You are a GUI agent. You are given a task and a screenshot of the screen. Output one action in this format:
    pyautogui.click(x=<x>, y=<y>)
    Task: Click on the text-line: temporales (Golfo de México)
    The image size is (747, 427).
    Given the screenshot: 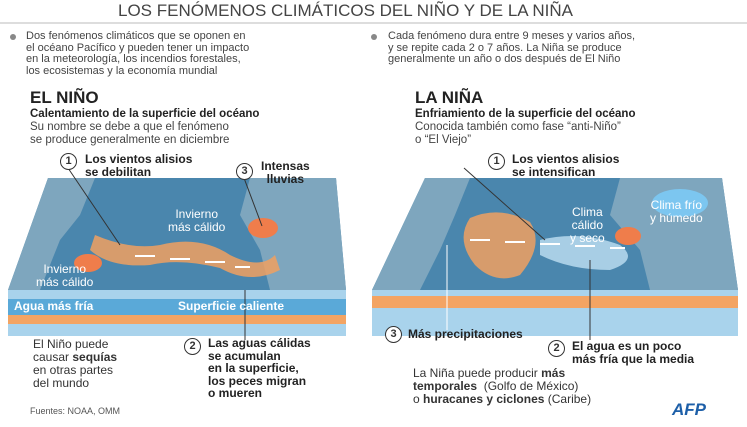 What is the action you would take?
    pyautogui.click(x=502, y=386)
    